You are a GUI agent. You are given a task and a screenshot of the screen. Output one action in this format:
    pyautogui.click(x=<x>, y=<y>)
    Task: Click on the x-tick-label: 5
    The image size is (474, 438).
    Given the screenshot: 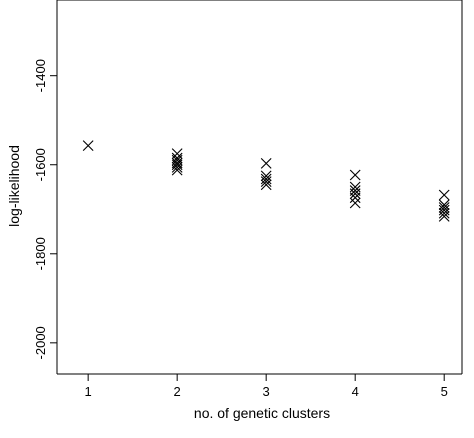 What is the action you would take?
    pyautogui.click(x=444, y=391)
    